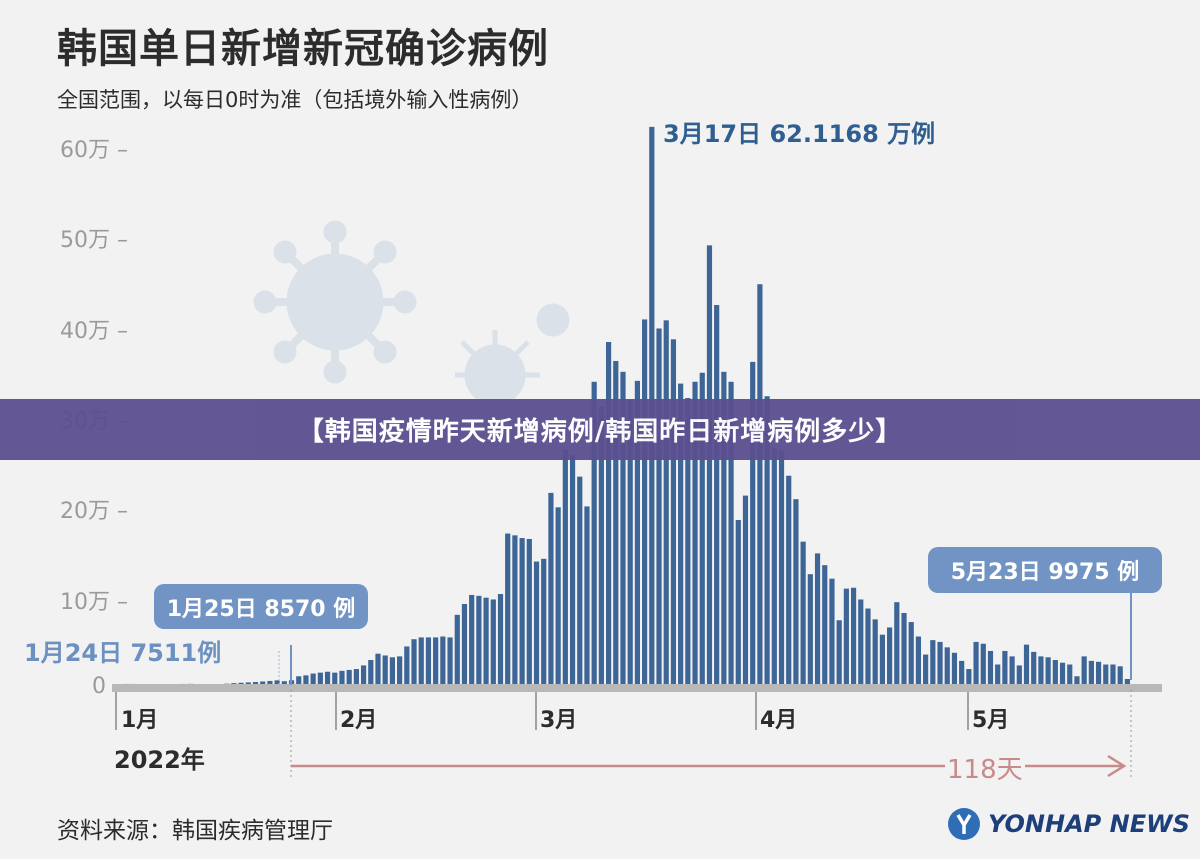 This screenshot has width=1200, height=859. I want to click on x-tick-label-may: 5月, so click(991, 720).